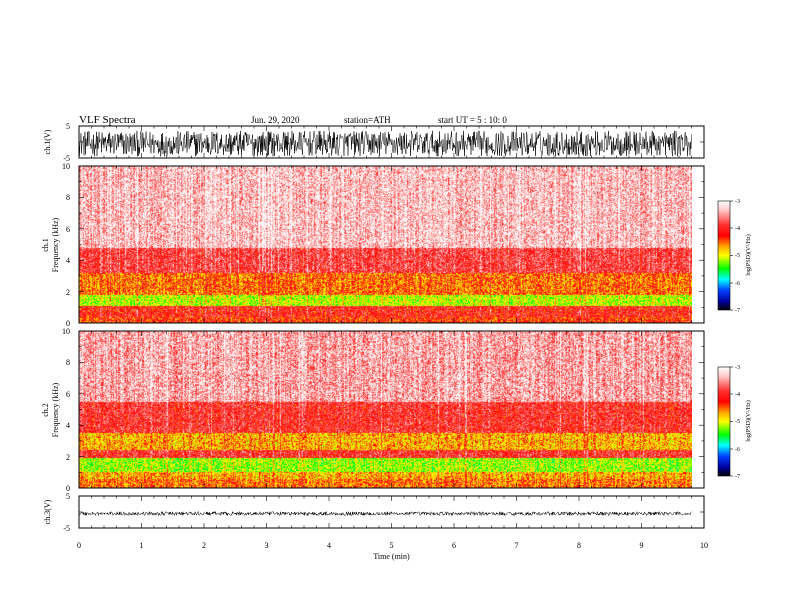 The width and height of the screenshot is (792, 612). Describe the element at coordinates (68, 260) in the screenshot. I see `ch1-spec-ytick: 4` at that location.